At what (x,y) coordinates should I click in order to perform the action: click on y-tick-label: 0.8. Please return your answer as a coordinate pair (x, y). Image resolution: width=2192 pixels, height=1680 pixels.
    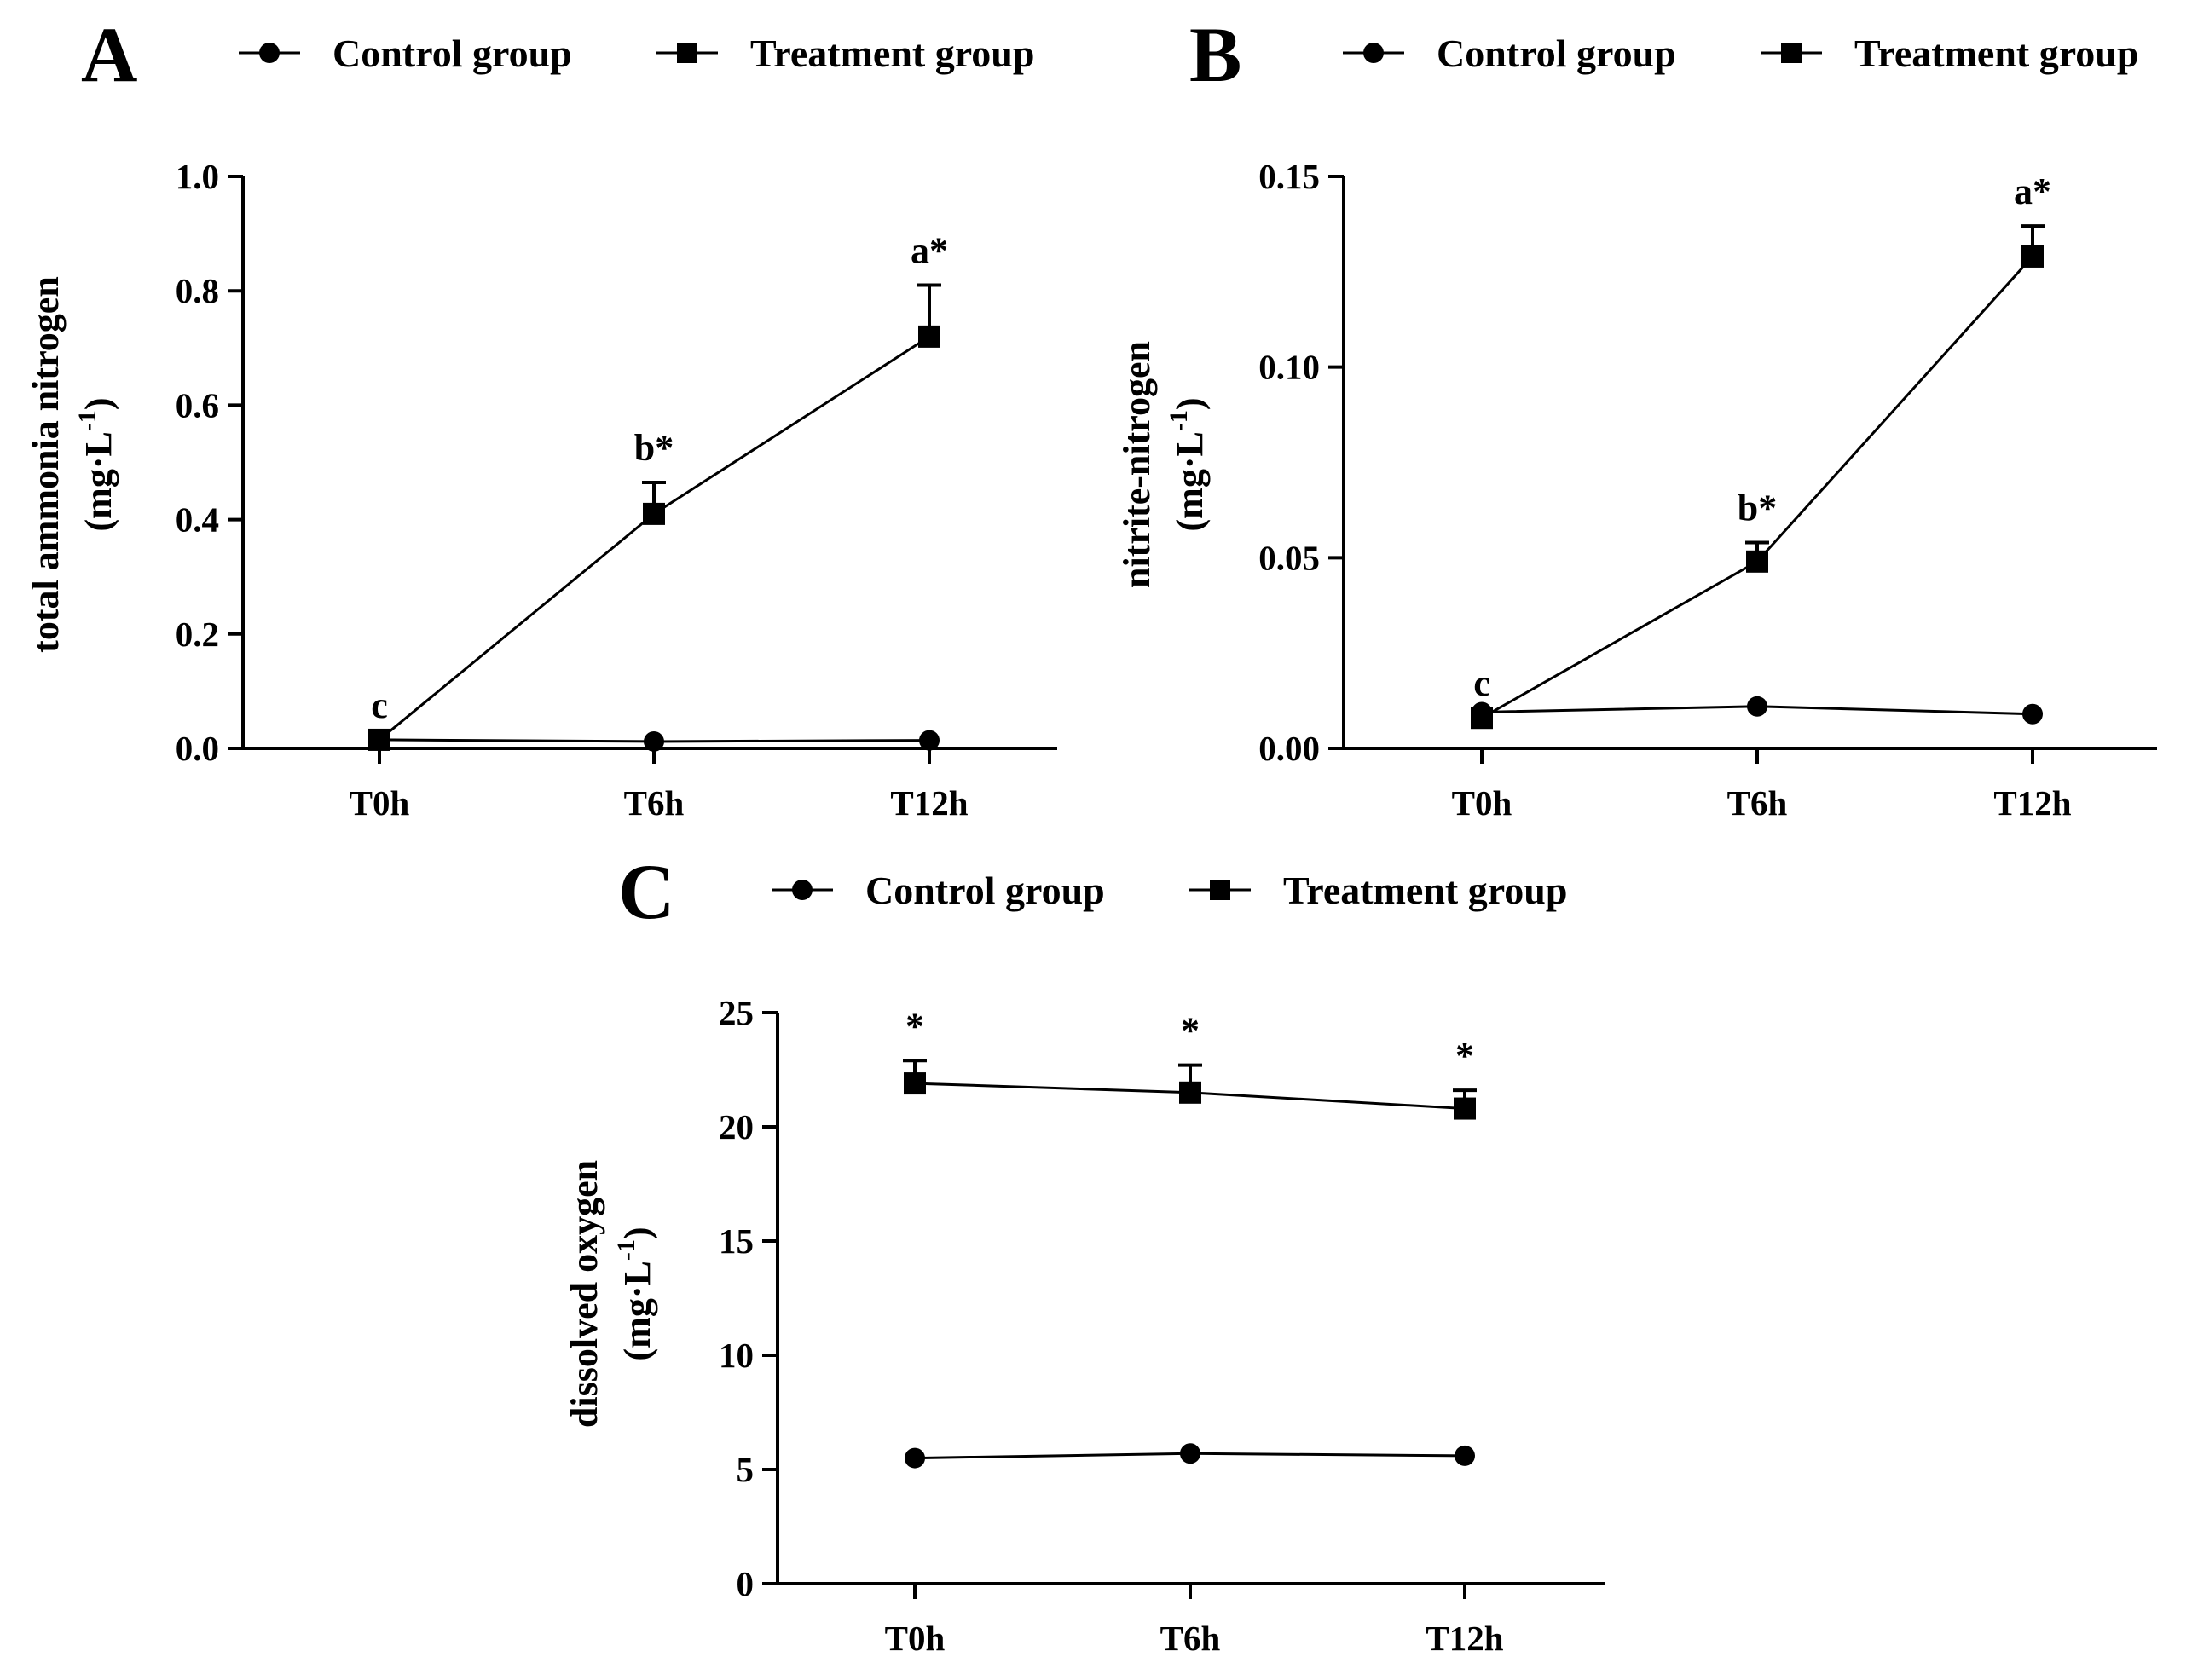
    Looking at the image, I should click on (197, 290).